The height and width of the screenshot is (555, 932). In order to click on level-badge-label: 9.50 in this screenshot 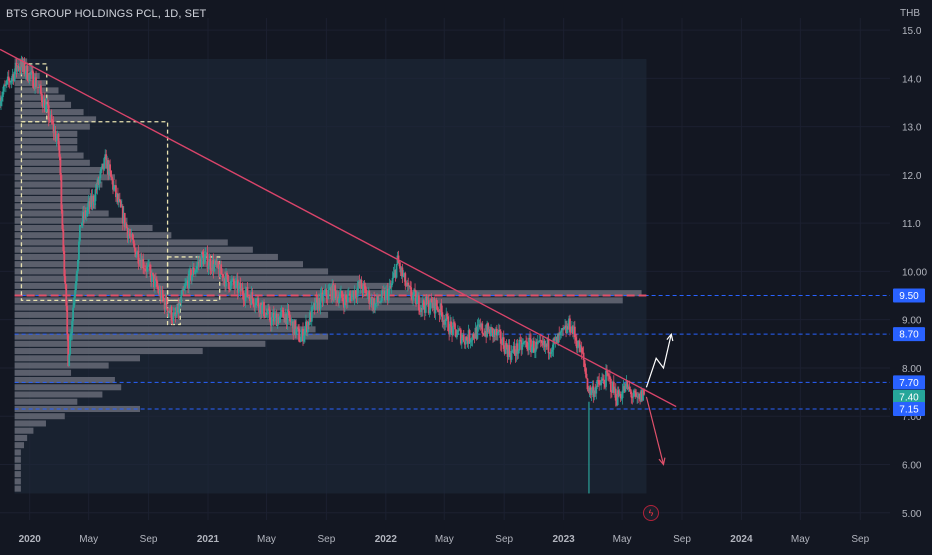, I will do `click(909, 296)`.